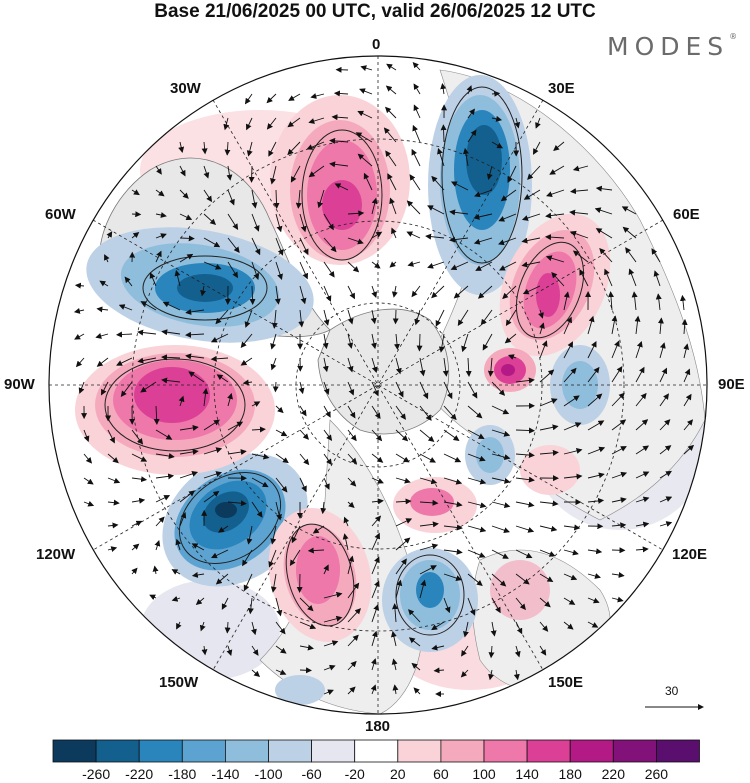 The width and height of the screenshot is (750, 783). Describe the element at coordinates (441, 774) in the screenshot. I see `colorbar-tick-label: 60` at that location.